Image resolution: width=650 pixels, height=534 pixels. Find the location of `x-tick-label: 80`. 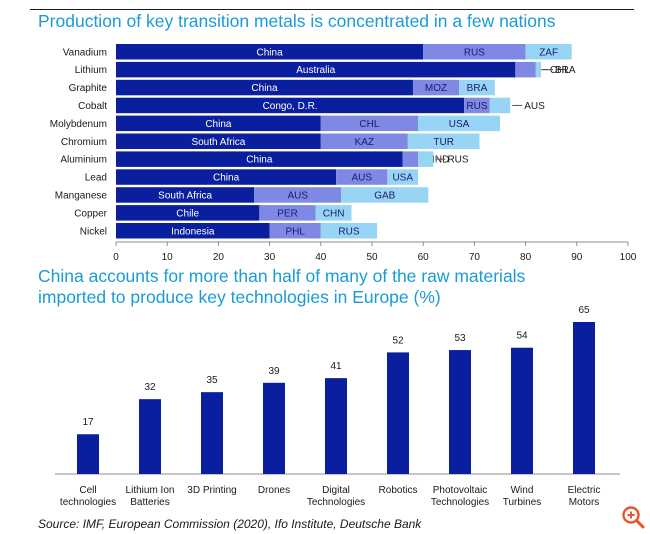

x-tick-label: 80 is located at coordinates (526, 257).